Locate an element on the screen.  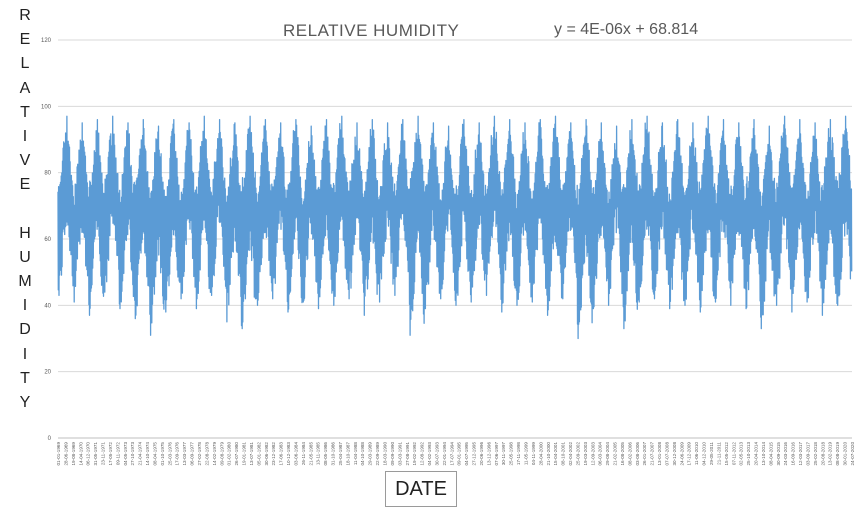
x-tick-label: 26-11-1984 is located at coordinates (303, 454).